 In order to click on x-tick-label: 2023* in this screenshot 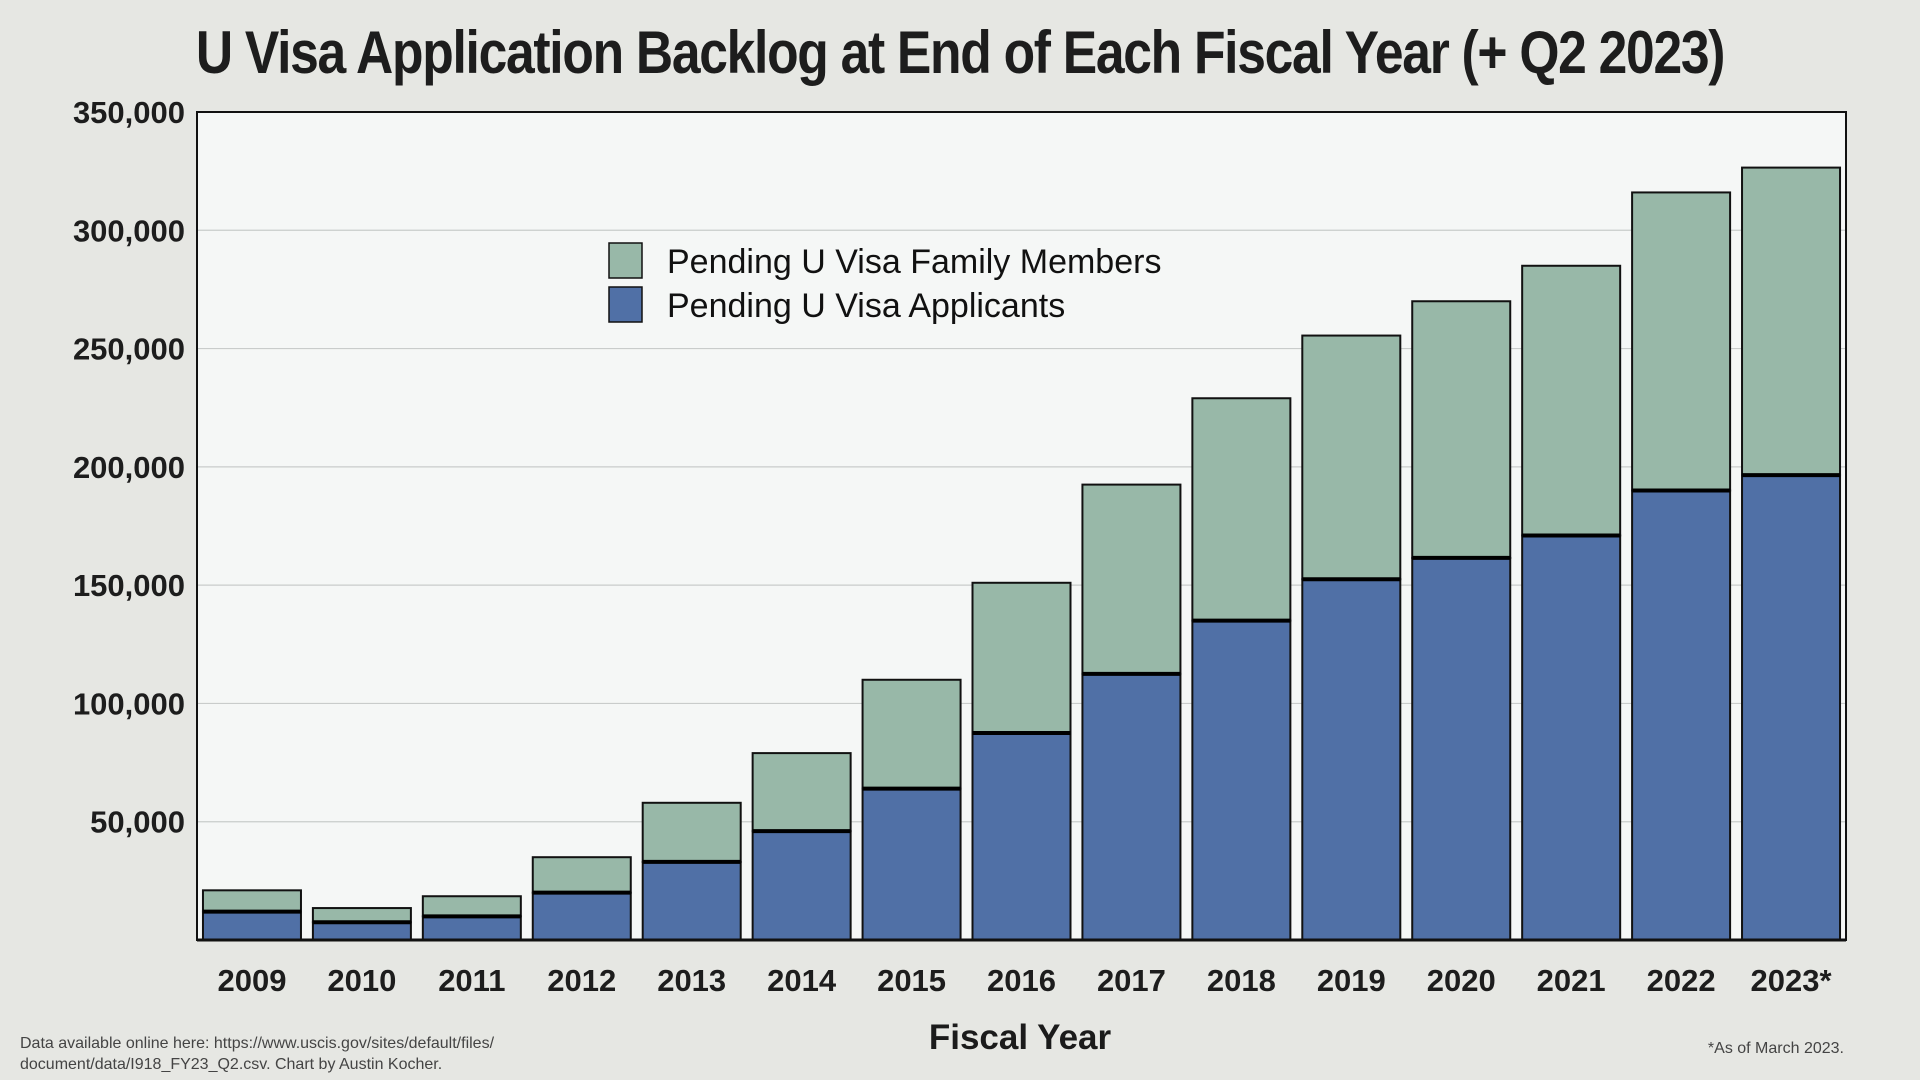, I will do `click(1792, 980)`.